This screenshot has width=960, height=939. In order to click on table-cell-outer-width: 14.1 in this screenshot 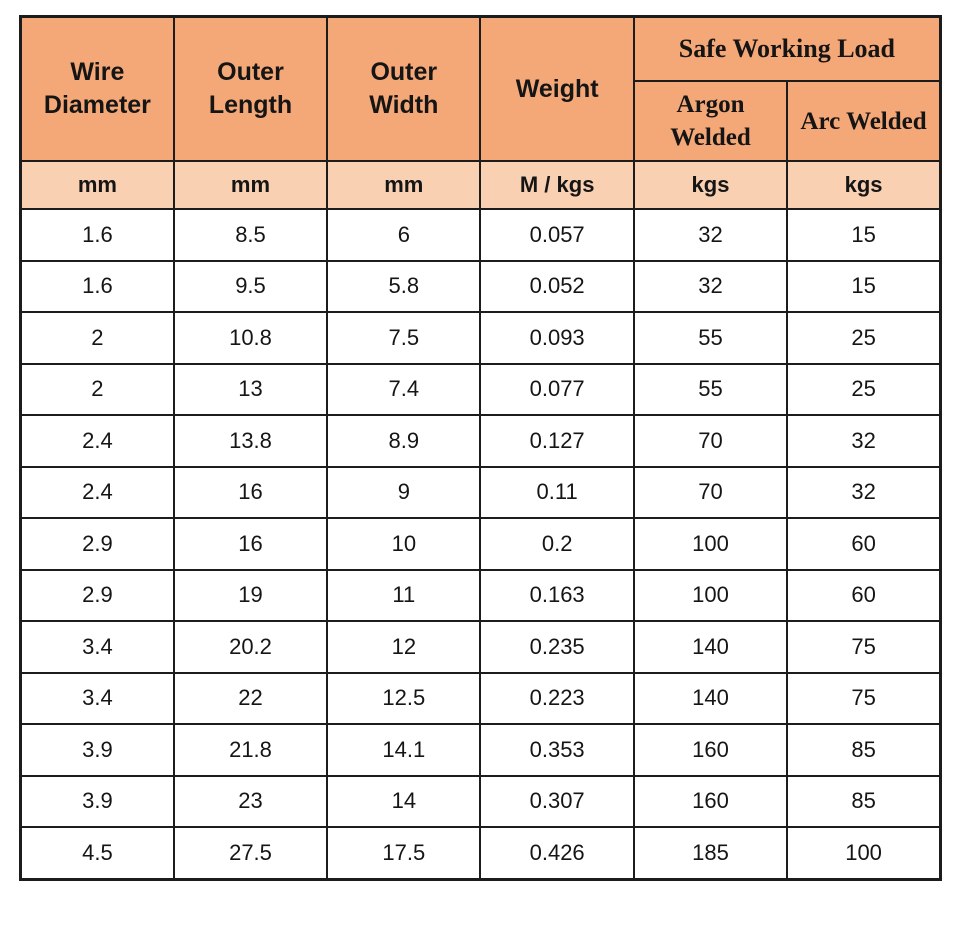, I will do `click(404, 750)`.